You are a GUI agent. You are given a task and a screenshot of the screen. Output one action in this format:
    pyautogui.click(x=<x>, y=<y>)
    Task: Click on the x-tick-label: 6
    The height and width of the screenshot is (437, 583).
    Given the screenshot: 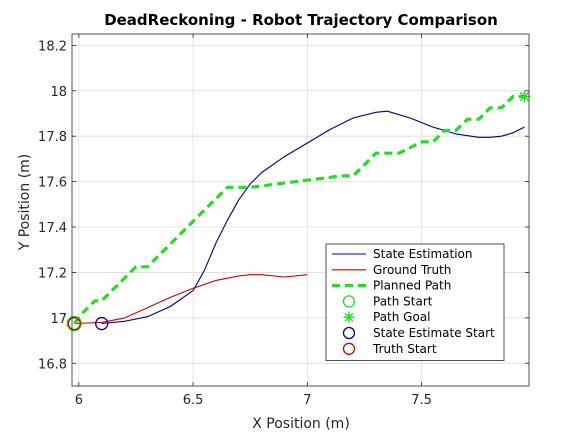 What is the action you would take?
    pyautogui.click(x=79, y=400)
    